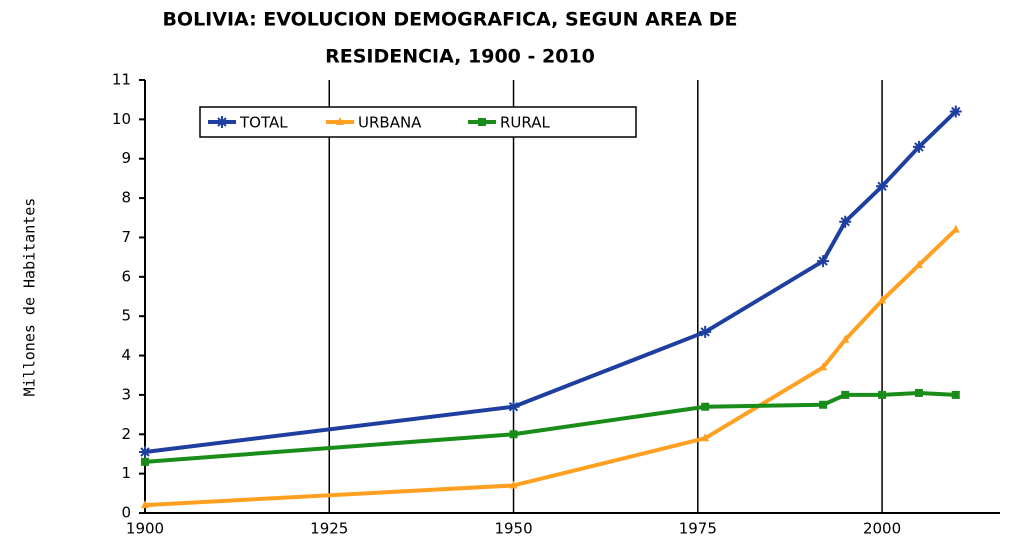 The width and height of the screenshot is (1020, 538). Describe the element at coordinates (30, 297) in the screenshot. I see `y-axis-label: Millones de Habitantes` at that location.